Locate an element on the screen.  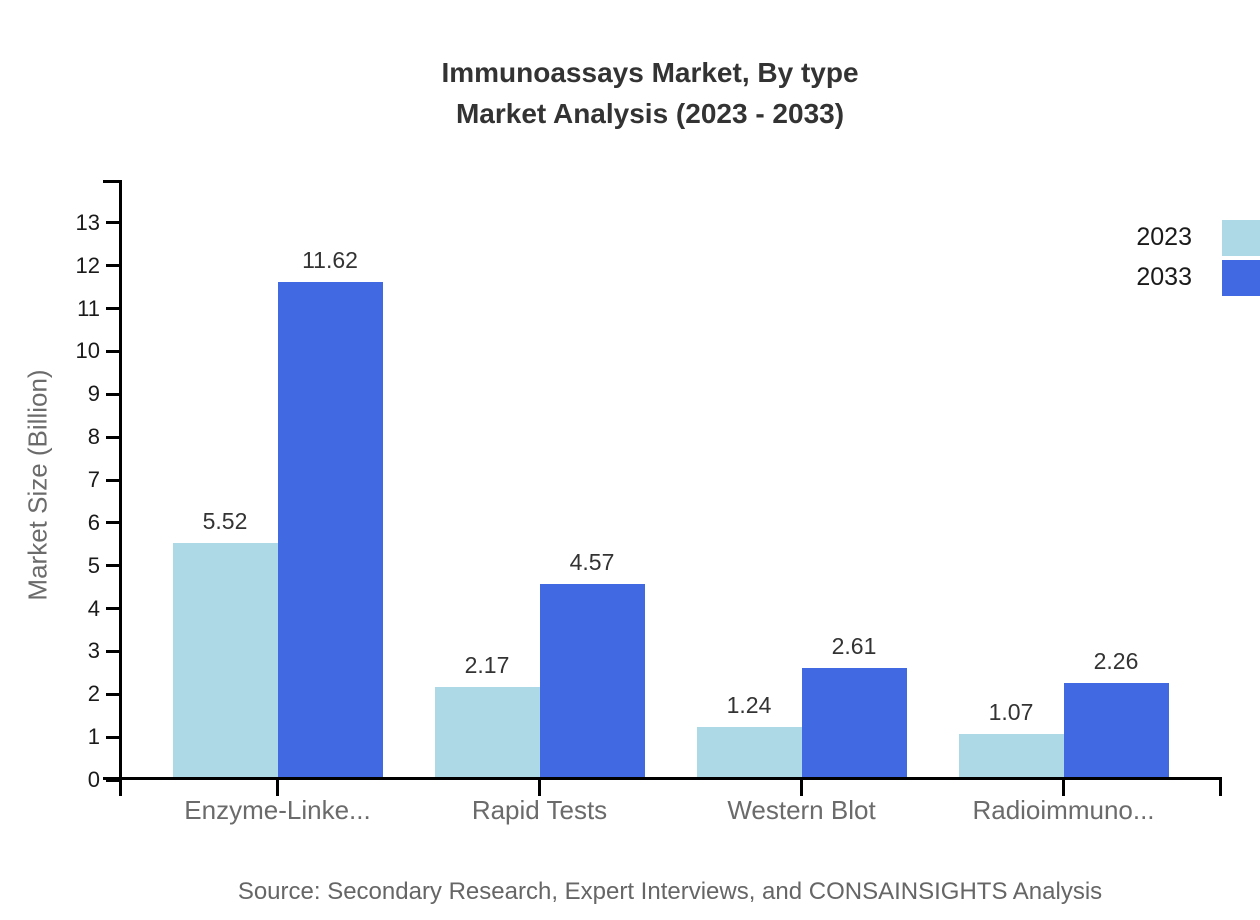
y-axis-top-end-tick is located at coordinates (111, 181).